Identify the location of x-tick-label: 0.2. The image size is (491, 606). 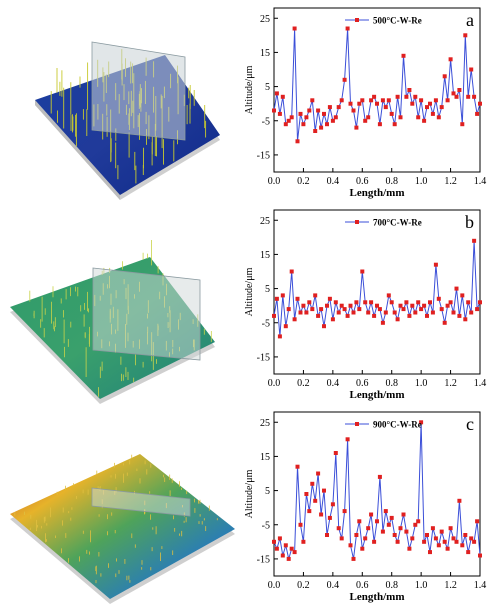
(303, 585).